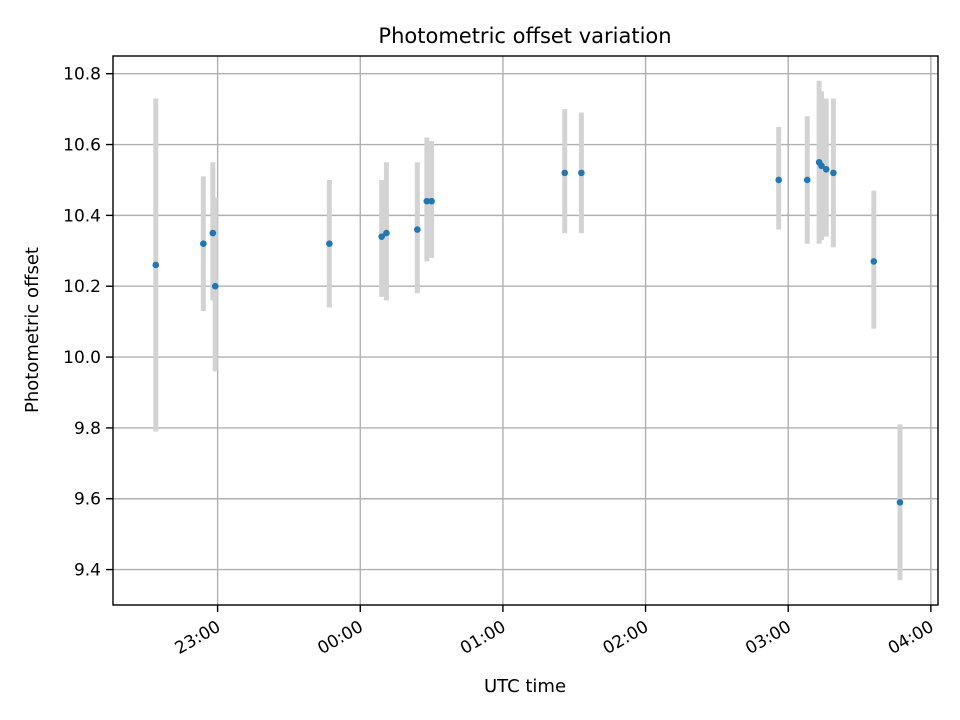  I want to click on y-tick-label: 10.2, so click(82, 287).